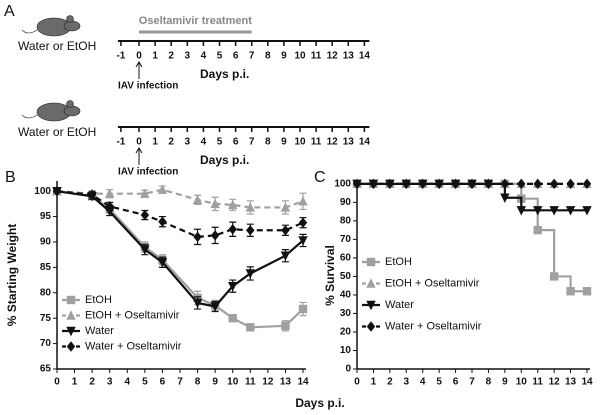 The image size is (600, 415). Describe the element at coordinates (252, 142) in the screenshot. I see `timeline-tick-label: 7` at that location.